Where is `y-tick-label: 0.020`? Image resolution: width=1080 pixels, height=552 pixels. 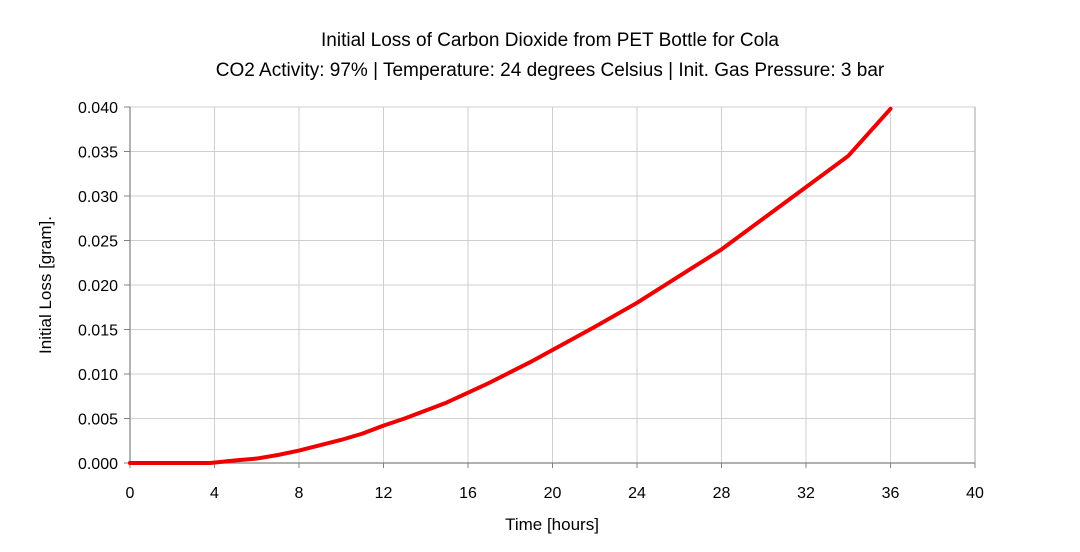
y-tick-label: 0.020 is located at coordinates (98, 286).